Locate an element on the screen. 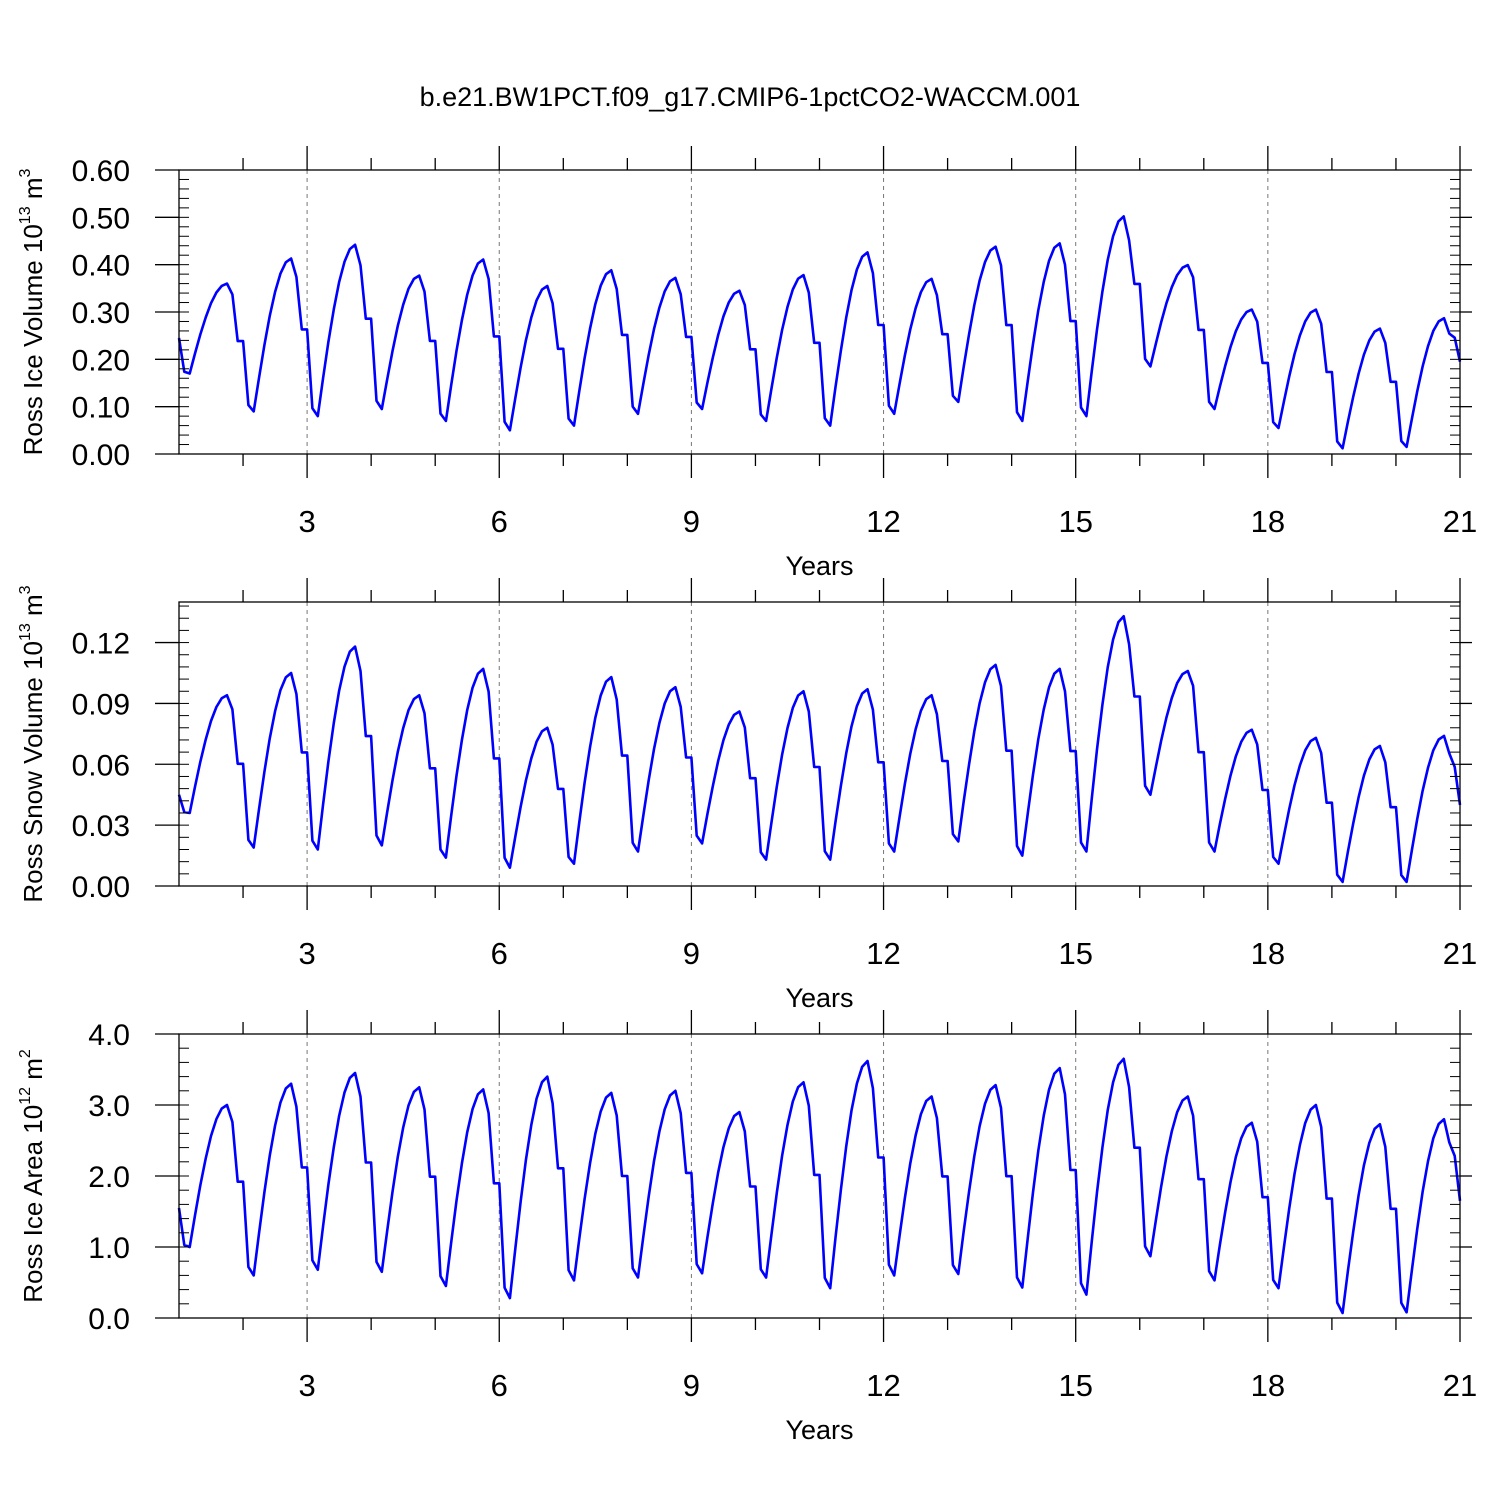  y-tick-label: 1.0 is located at coordinates (109, 1248).